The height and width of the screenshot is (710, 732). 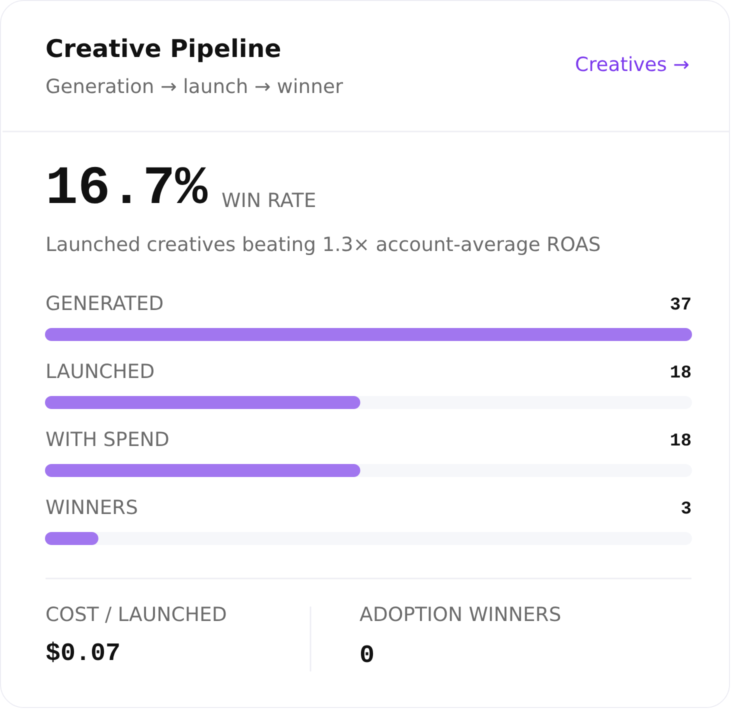 What do you see at coordinates (686, 510) in the screenshot?
I see `data-label: 3` at bounding box center [686, 510].